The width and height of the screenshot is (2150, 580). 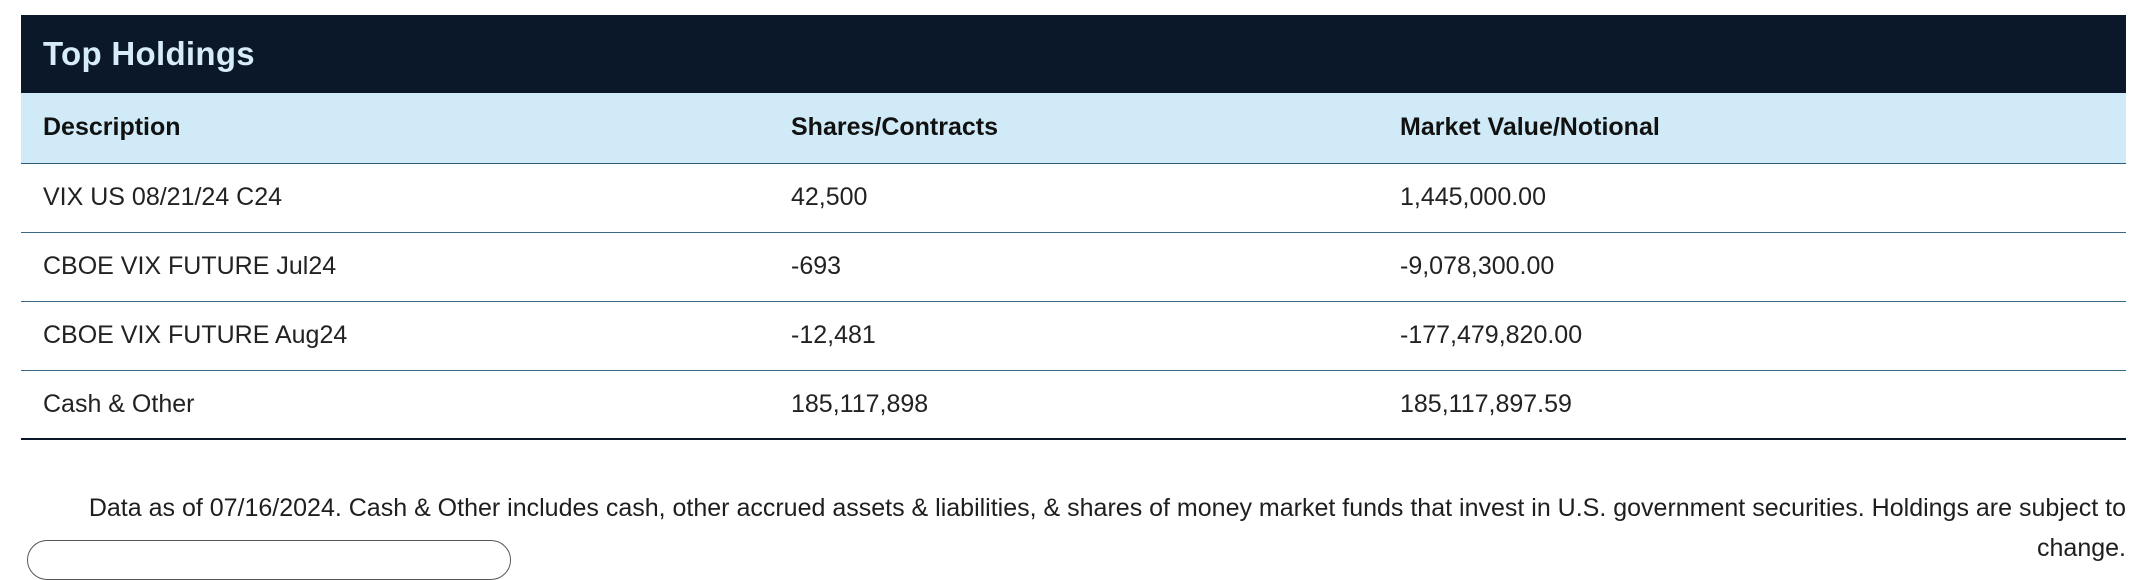 I want to click on holdings-header: Top Holdings, so click(x=1073, y=54).